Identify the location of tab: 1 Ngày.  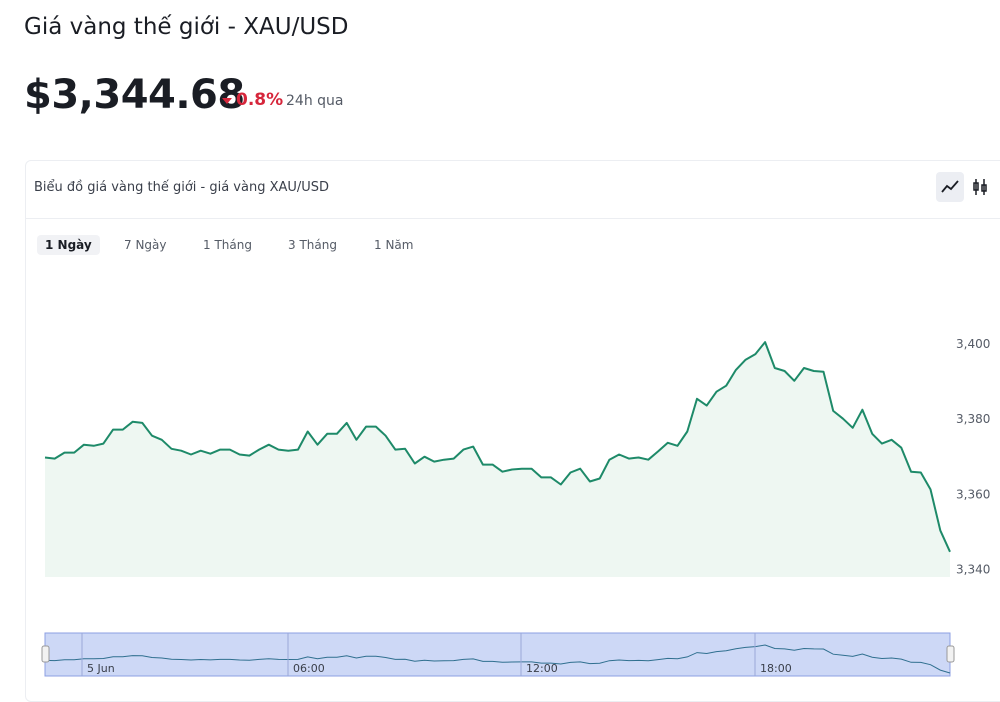
(68, 245).